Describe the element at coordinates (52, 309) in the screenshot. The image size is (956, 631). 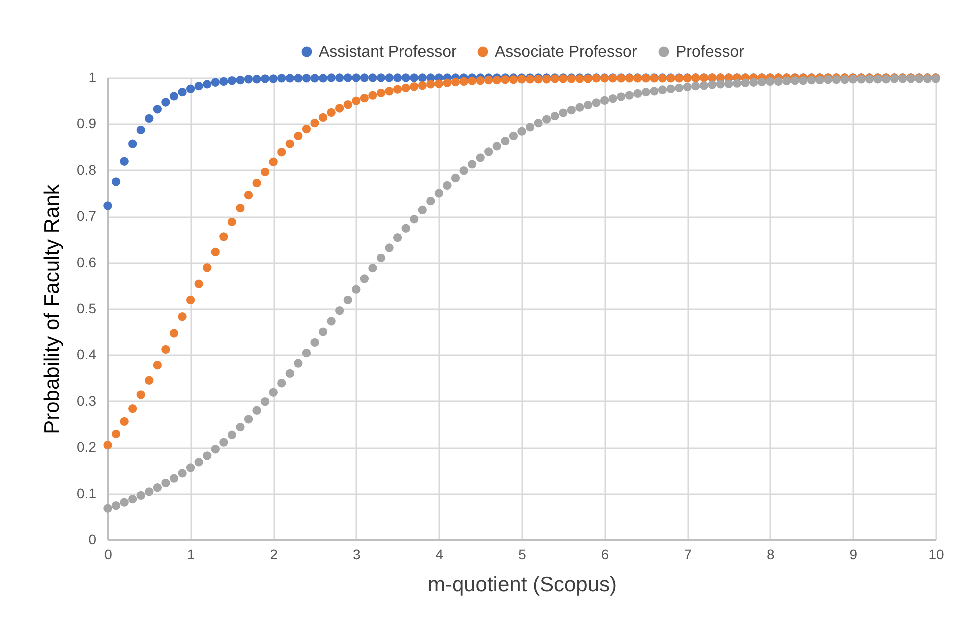
I see `y-axis-title: Probability of Faculty Rank` at that location.